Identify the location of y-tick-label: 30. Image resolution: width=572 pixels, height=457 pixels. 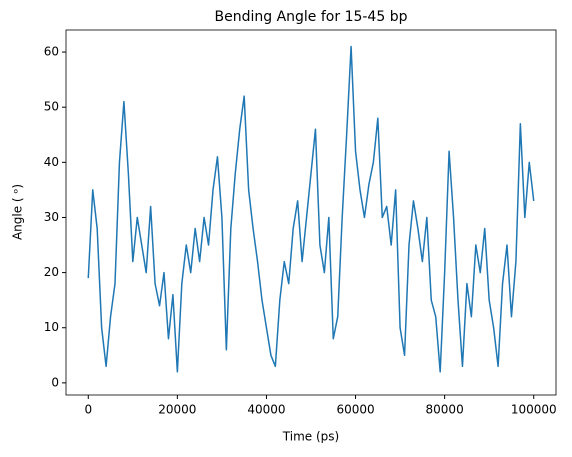
(51, 217).